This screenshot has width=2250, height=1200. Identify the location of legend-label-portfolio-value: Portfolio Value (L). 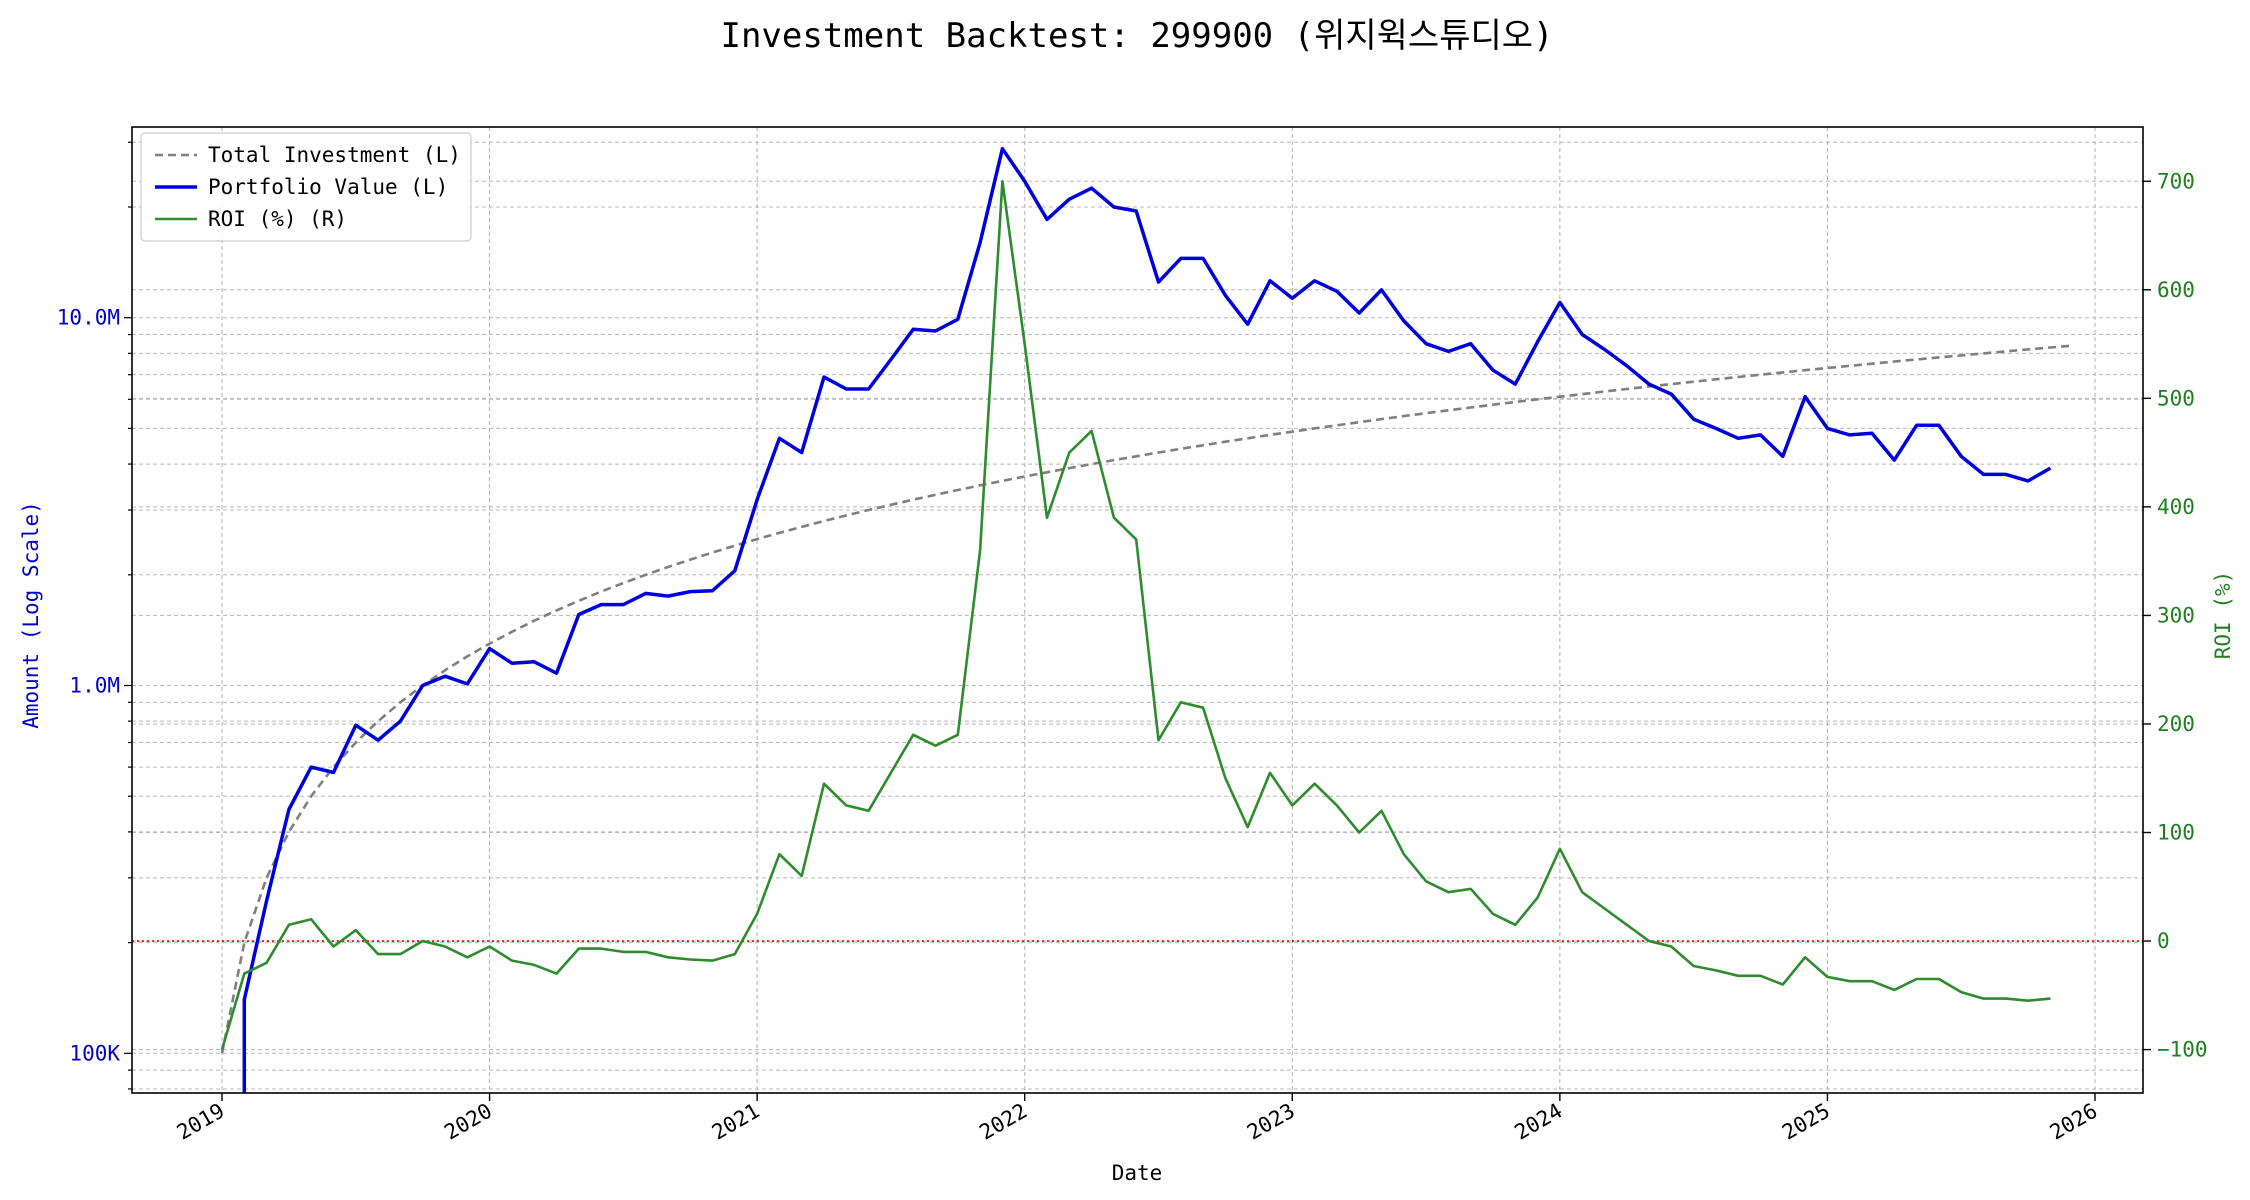
(328, 187).